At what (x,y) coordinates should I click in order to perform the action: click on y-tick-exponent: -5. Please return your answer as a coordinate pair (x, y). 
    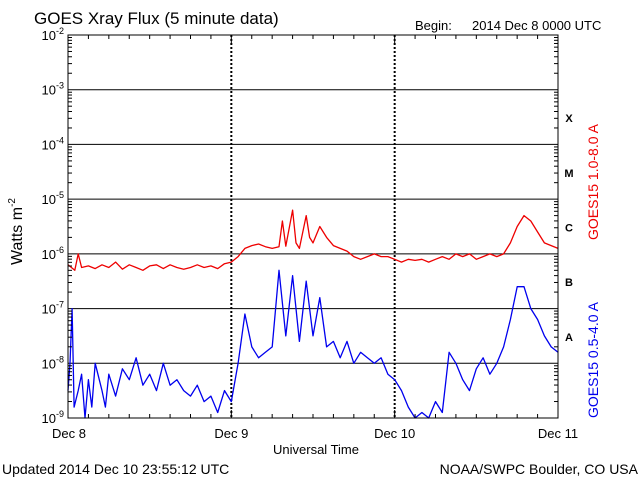
    Looking at the image, I should click on (60, 195).